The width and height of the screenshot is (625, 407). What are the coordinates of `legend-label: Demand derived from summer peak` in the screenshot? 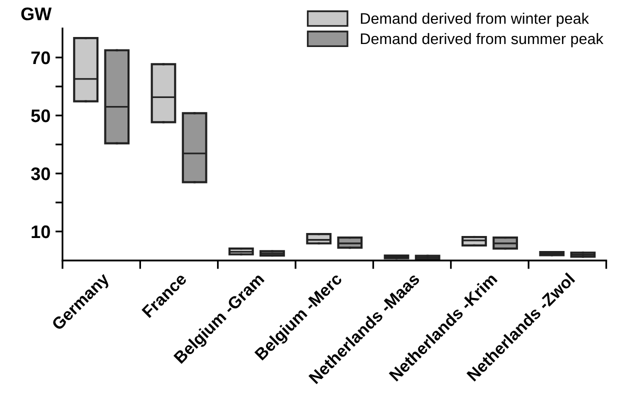 It's located at (482, 40).